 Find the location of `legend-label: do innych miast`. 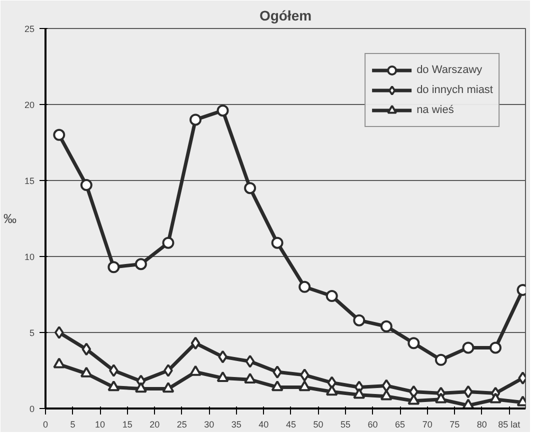

legend-label: do innych miast is located at coordinates (454, 90).